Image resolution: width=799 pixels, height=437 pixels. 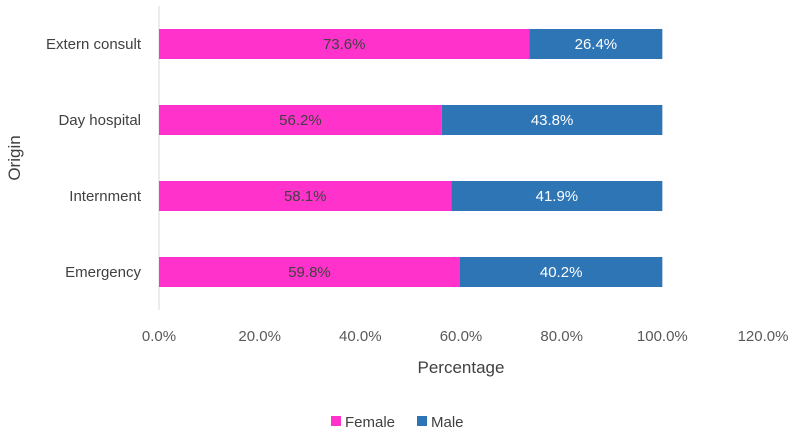 I want to click on y-axis-title: Origin, so click(x=14, y=157).